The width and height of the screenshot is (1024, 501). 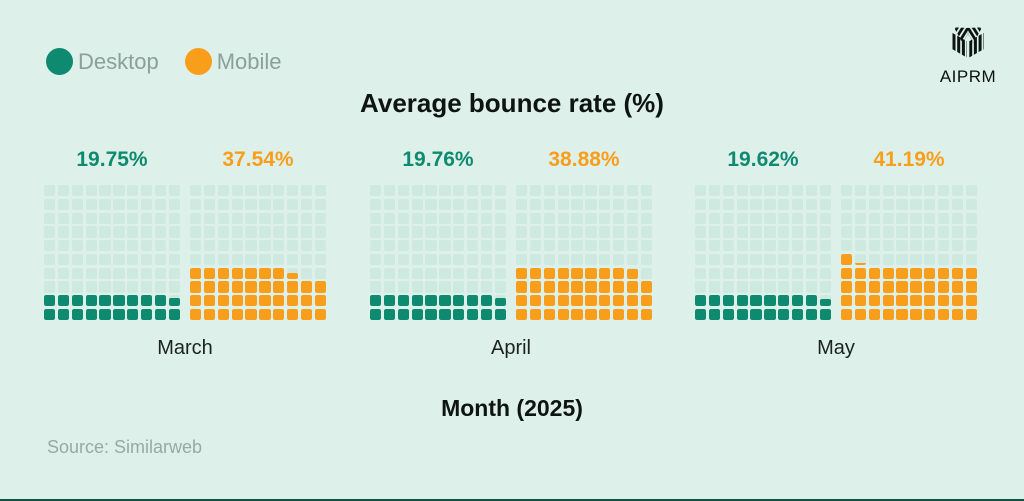 What do you see at coordinates (763, 159) in the screenshot?
I see `value-label-desktop: 19.62%` at bounding box center [763, 159].